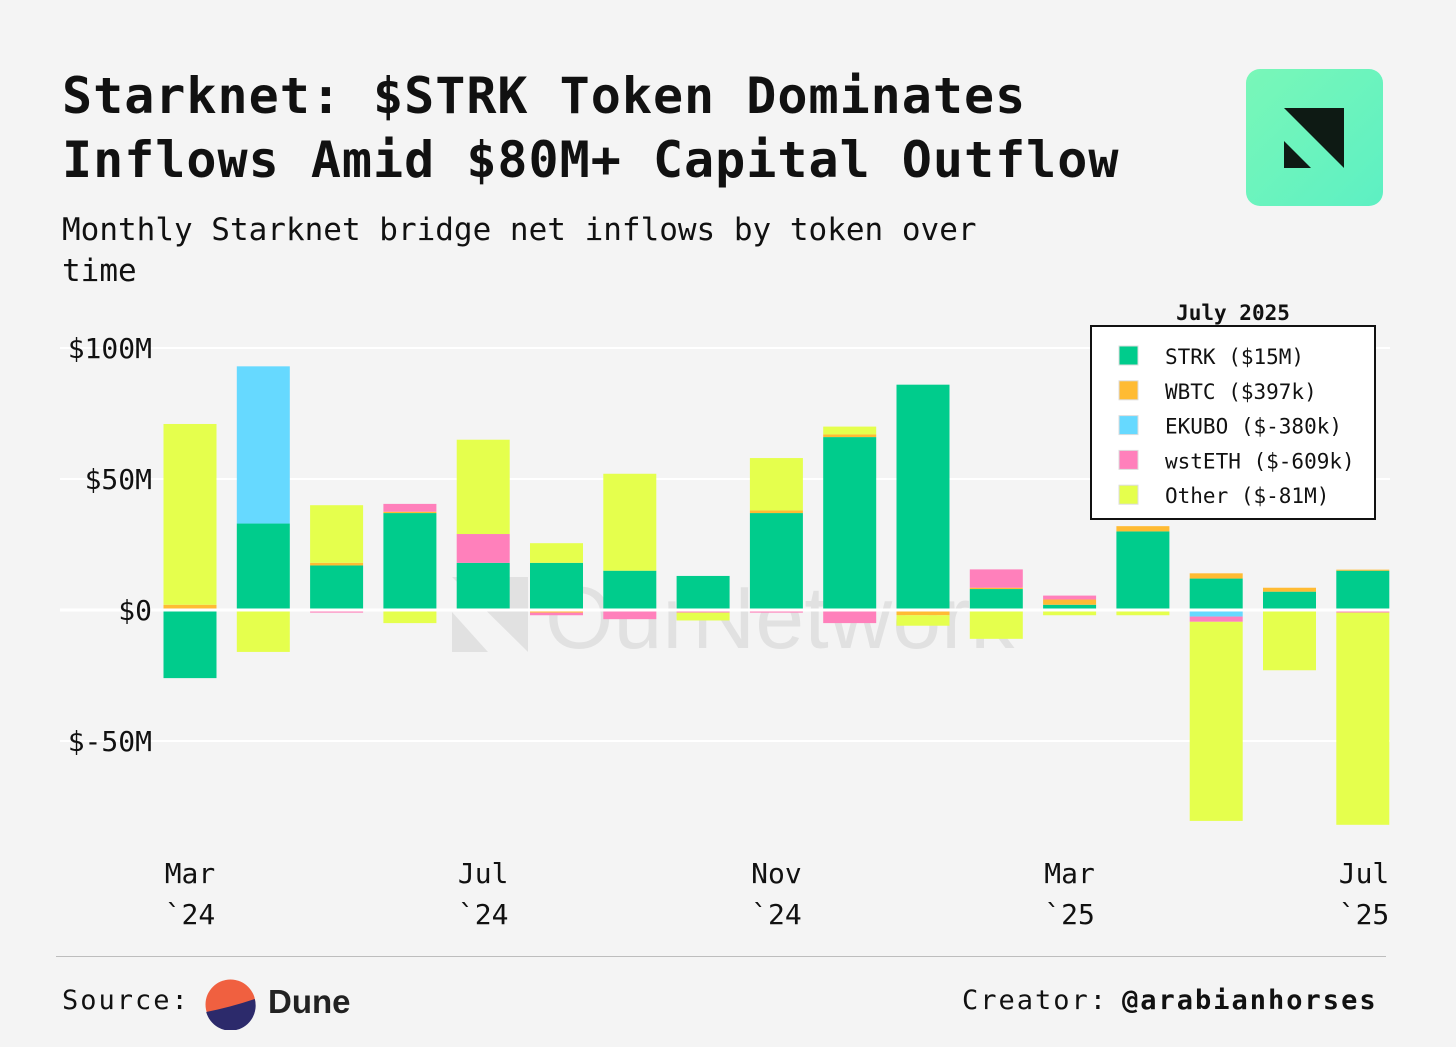 The height and width of the screenshot is (1047, 1456). I want to click on ournetwork-logo, so click(1314, 137).